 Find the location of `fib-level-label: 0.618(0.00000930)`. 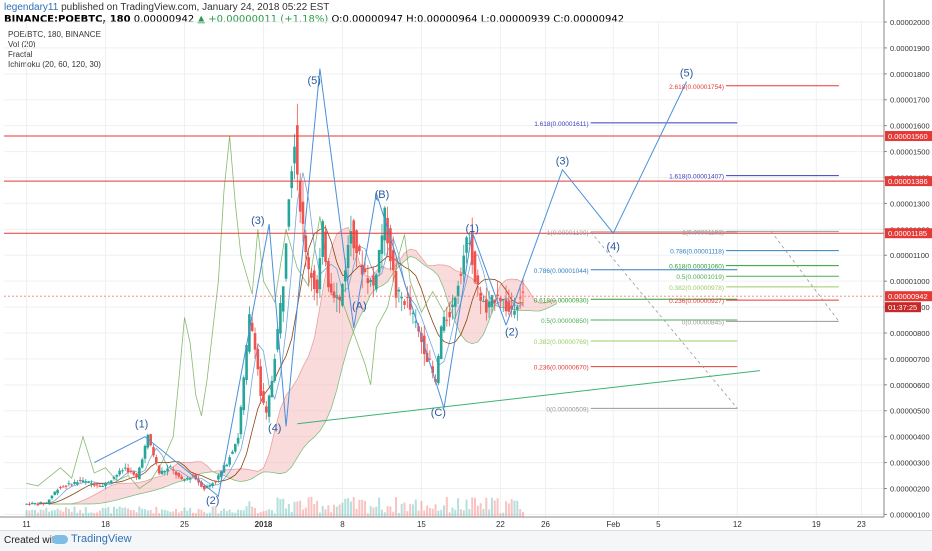

fib-level-label: 0.618(0.00000930) is located at coordinates (561, 300).